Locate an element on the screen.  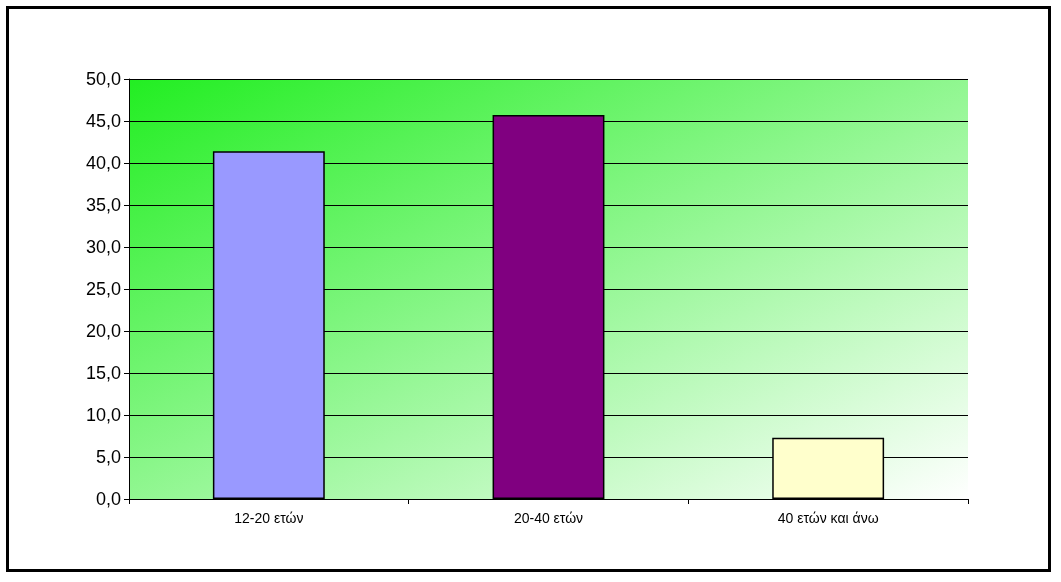
x-tick-label: 12-20 ετών is located at coordinates (269, 518).